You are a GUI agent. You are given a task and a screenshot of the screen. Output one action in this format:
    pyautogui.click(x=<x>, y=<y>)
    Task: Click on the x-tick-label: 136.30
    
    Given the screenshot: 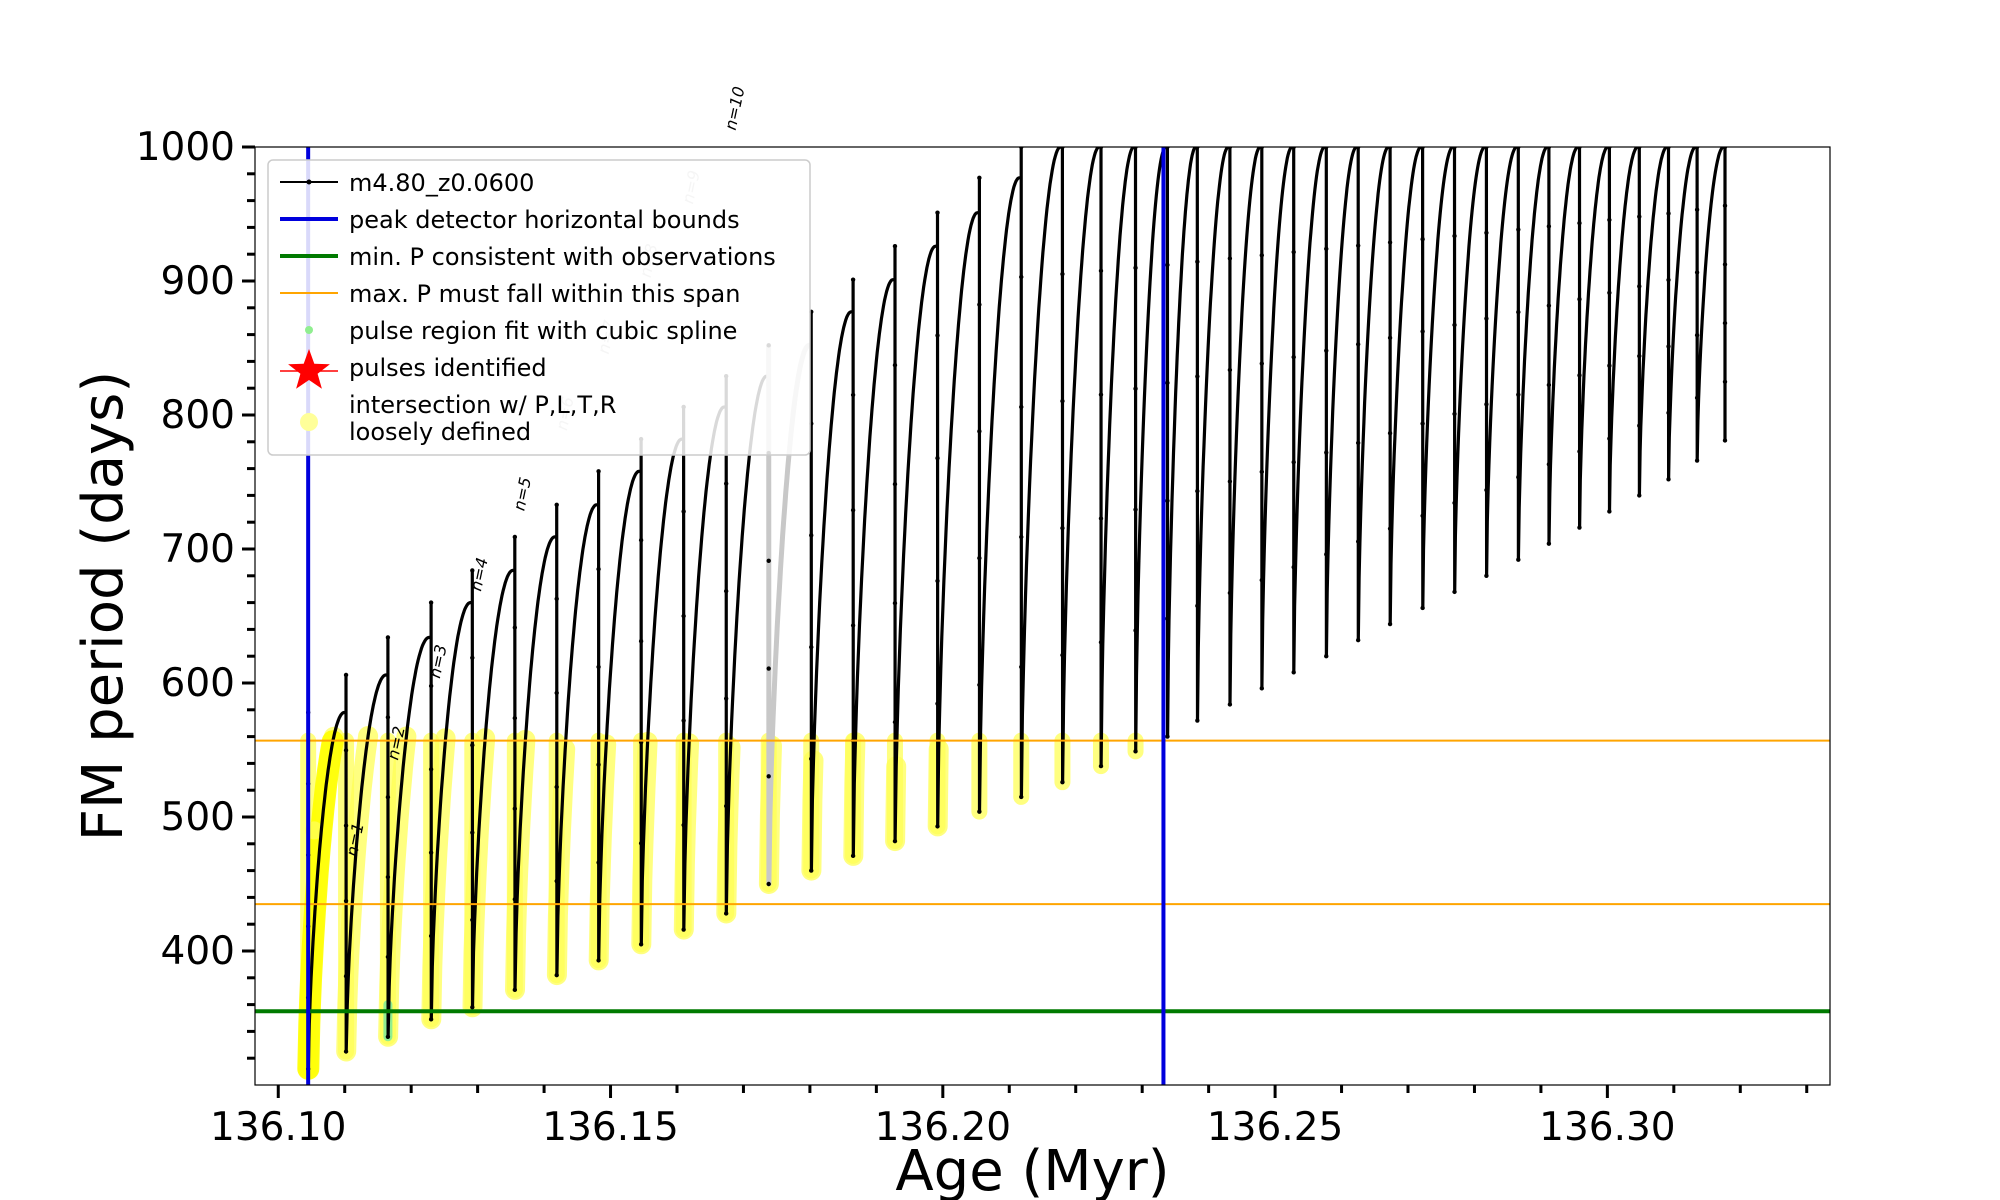 What is the action you would take?
    pyautogui.click(x=1607, y=1127)
    